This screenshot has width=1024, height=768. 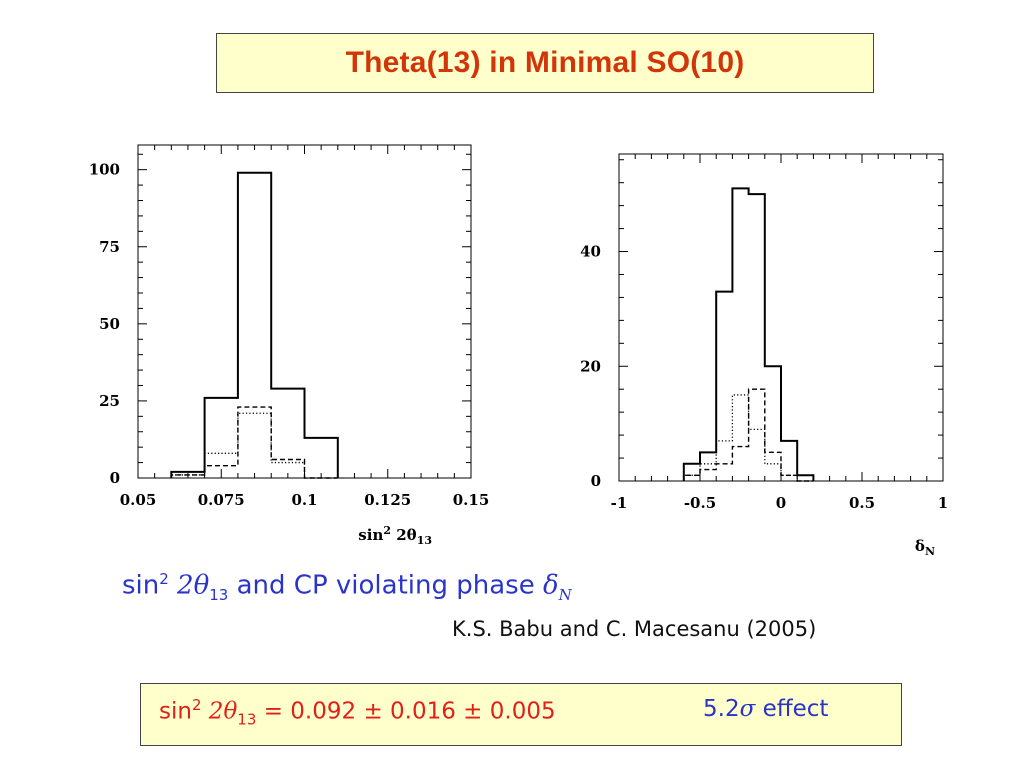 I want to click on y-tick-label-1: 100, so click(x=104, y=170).